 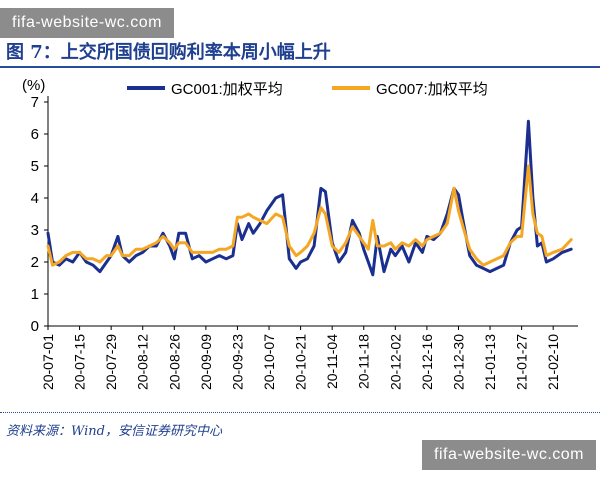 What do you see at coordinates (35, 262) in the screenshot?
I see `y-tick-label: 2` at bounding box center [35, 262].